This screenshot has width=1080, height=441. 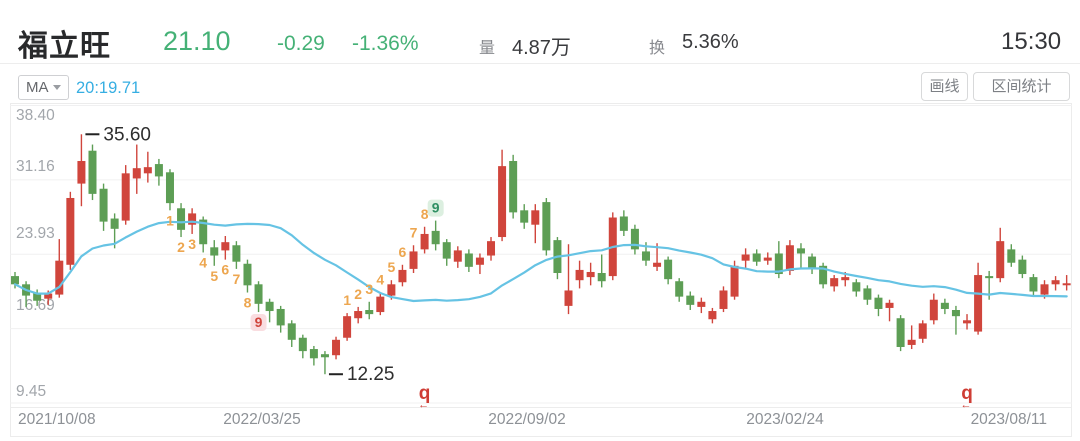 What do you see at coordinates (423, 405) in the screenshot?
I see `left-arrow-icon: ←` at bounding box center [423, 405].